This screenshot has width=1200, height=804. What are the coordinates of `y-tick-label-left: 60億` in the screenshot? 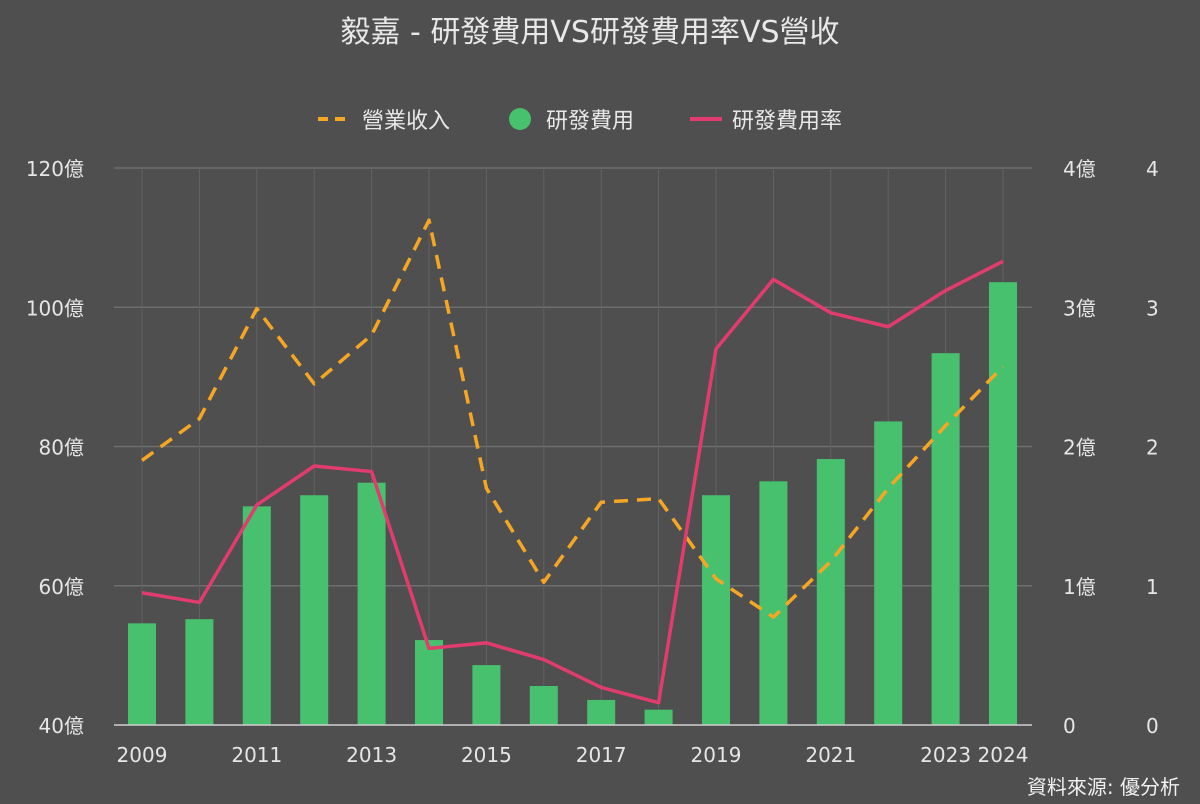 It's located at (61, 587).